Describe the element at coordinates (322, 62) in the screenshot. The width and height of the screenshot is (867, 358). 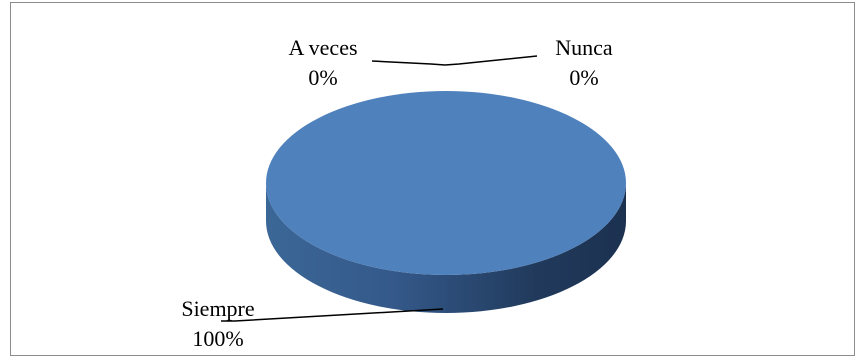
I see `data-label-a-veces: A veces 0%` at that location.